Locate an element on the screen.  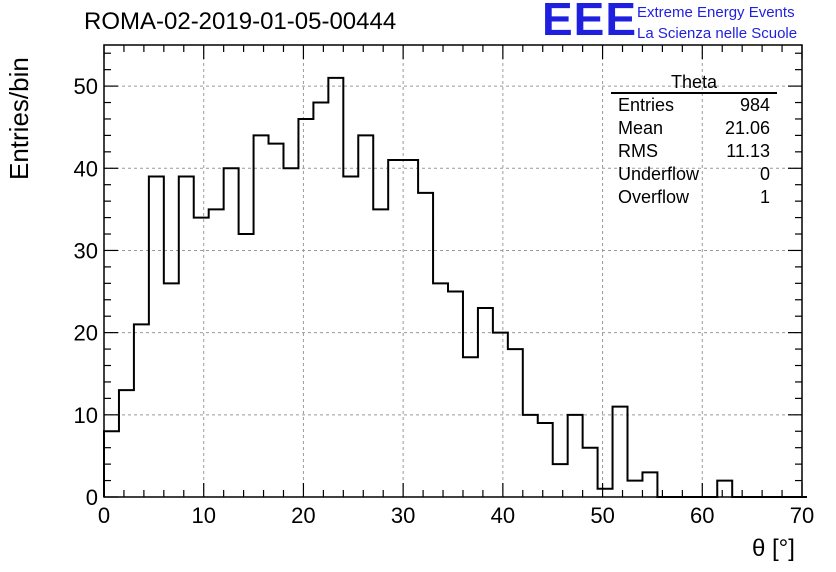
stat-value: 984 is located at coordinates (754, 105).